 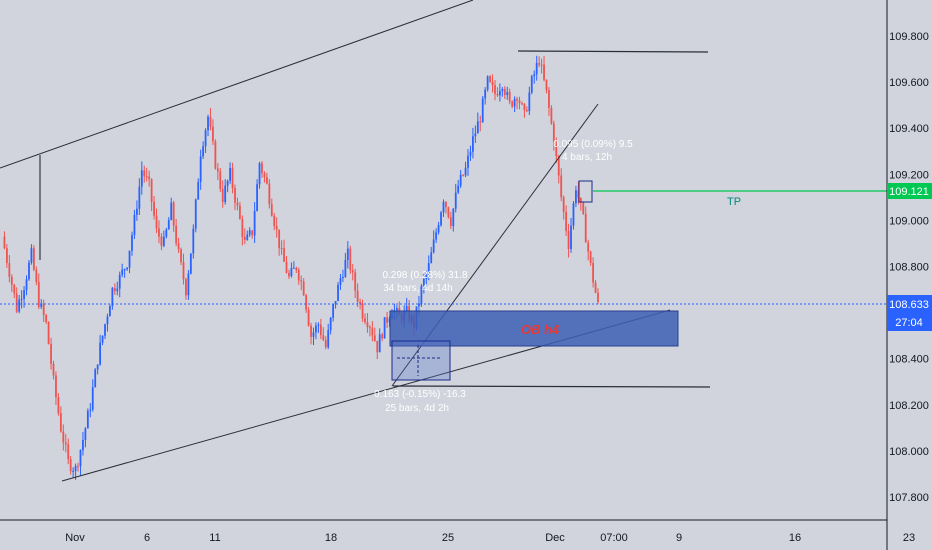 What do you see at coordinates (448, 538) in the screenshot?
I see `time-tick-label: 25` at bounding box center [448, 538].